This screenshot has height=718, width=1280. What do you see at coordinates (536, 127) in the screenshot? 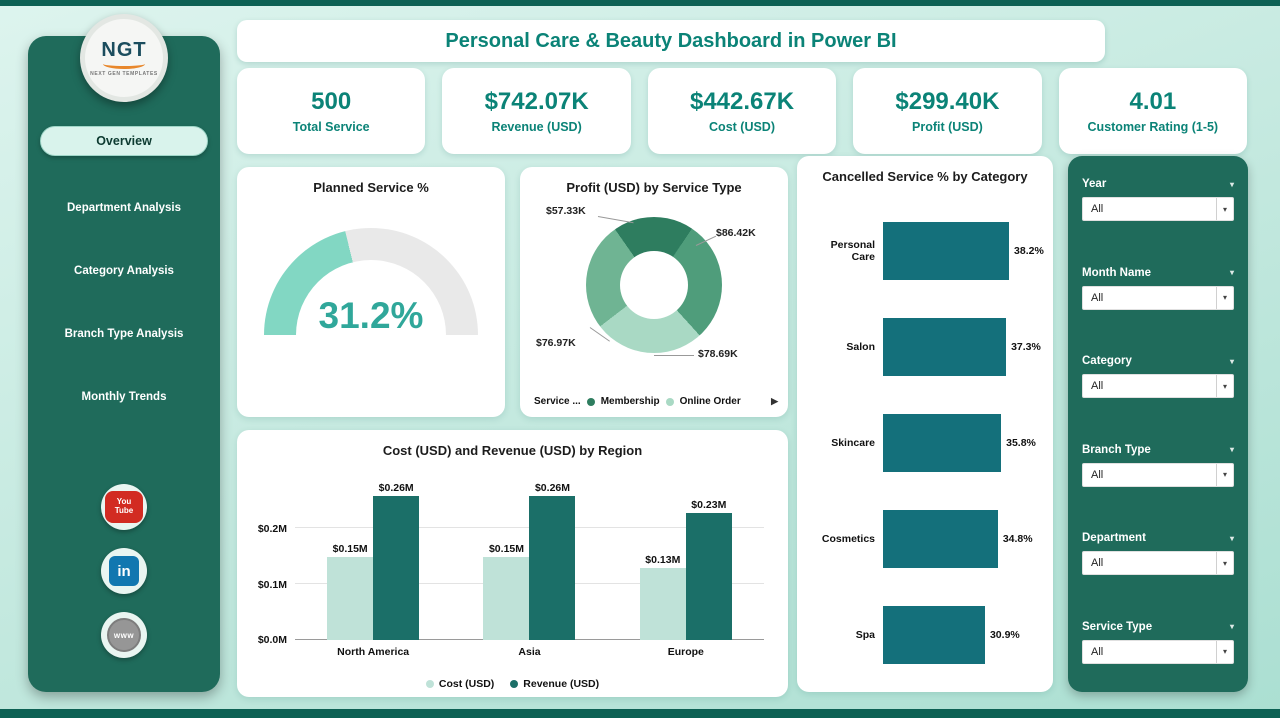
I see `kpi-label: Revenue (USD)` at bounding box center [536, 127].